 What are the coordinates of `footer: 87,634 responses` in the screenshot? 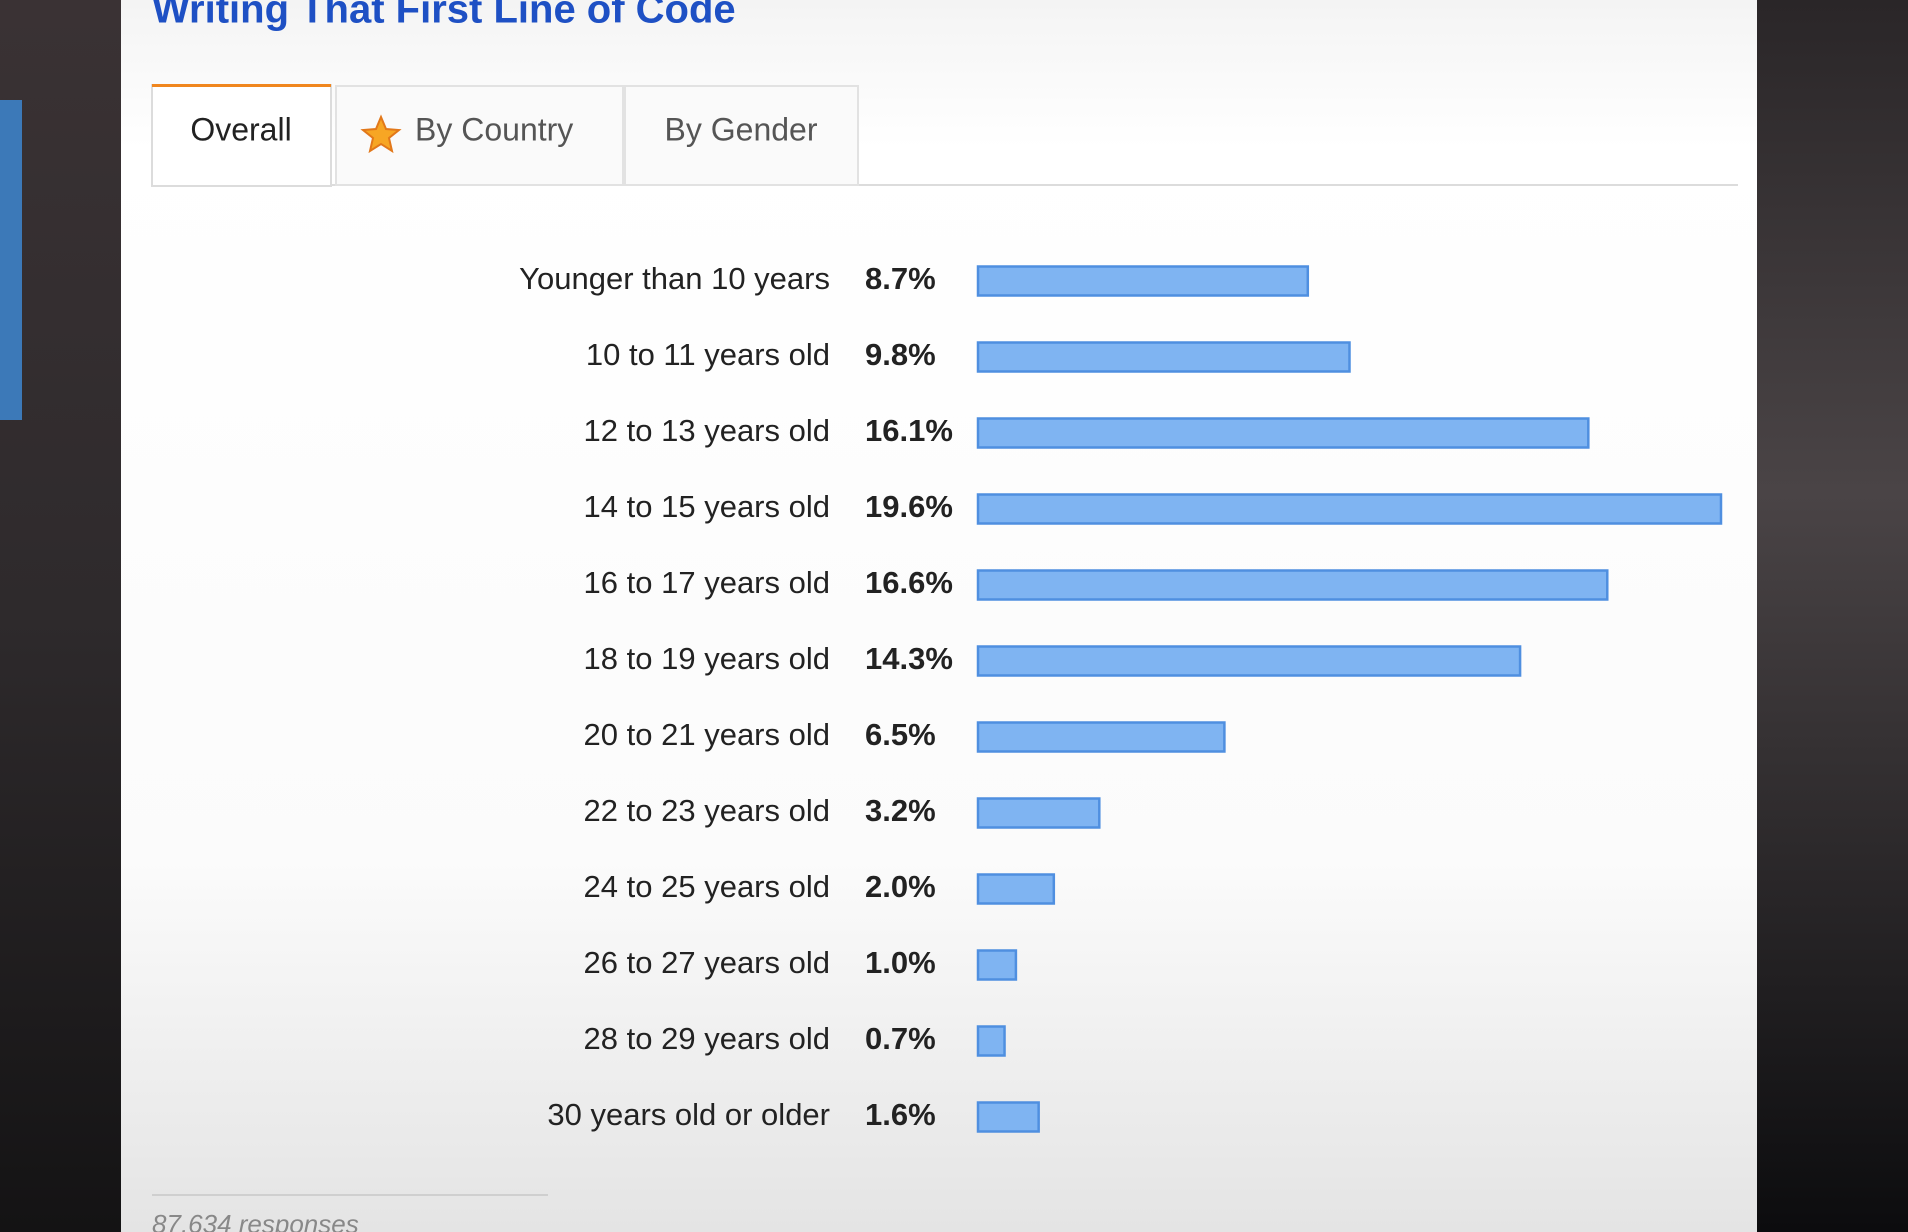 It's located at (255, 1220).